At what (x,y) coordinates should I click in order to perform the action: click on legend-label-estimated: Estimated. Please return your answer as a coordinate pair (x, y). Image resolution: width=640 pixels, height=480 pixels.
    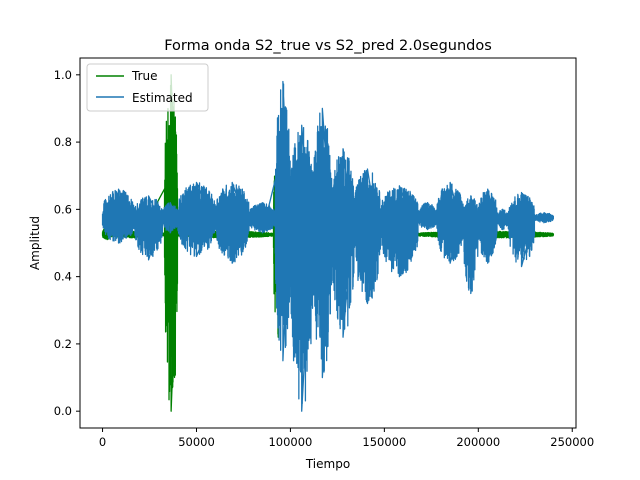
    Looking at the image, I should click on (162, 98).